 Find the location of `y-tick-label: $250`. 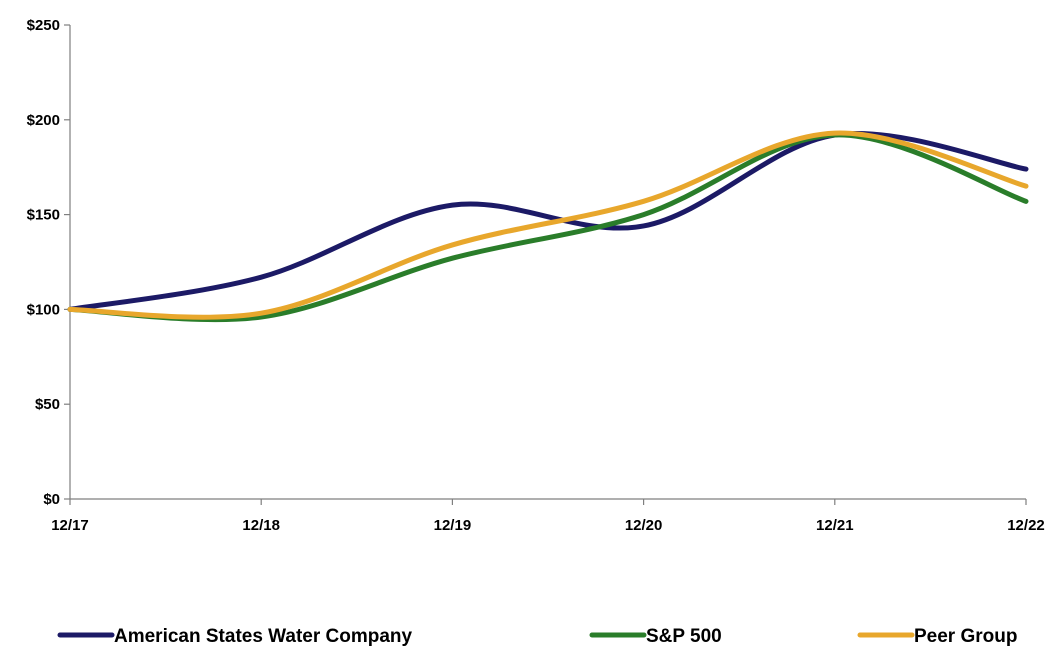

y-tick-label: $250 is located at coordinates (43, 25).